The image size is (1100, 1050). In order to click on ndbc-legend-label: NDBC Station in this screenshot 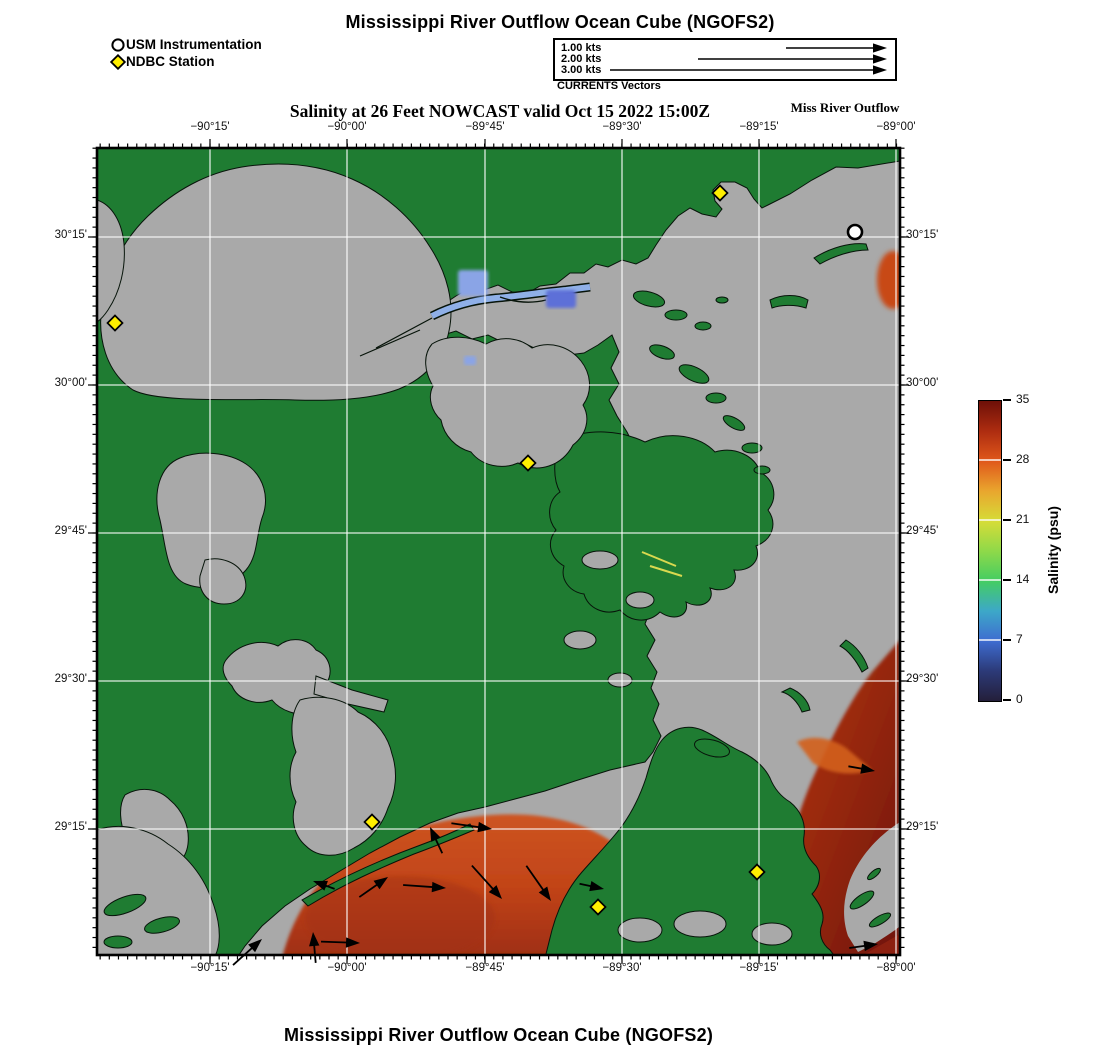, I will do `click(170, 61)`.